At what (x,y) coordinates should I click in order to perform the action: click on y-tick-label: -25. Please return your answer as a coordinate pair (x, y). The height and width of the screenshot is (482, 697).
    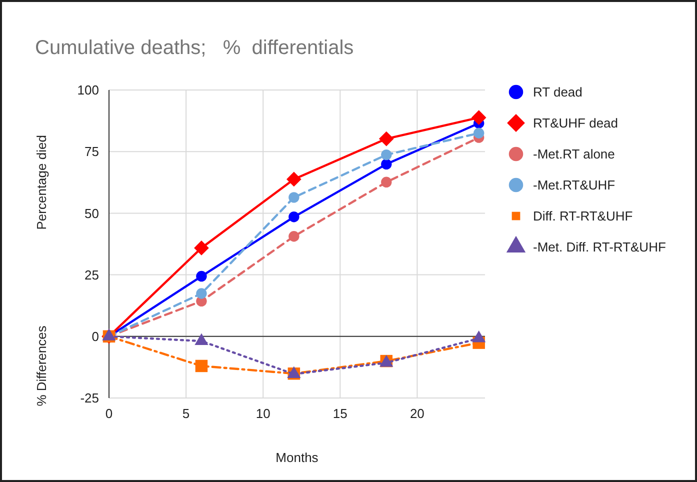
    Looking at the image, I should click on (89, 398).